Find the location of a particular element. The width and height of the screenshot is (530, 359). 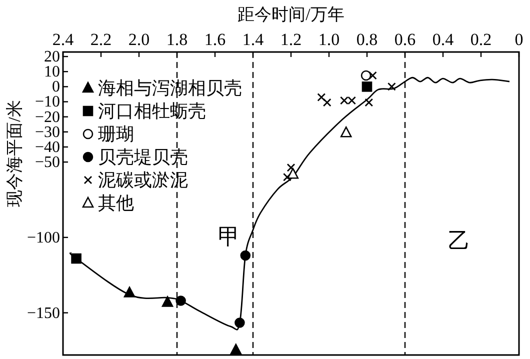

y-tick-label: 0 is located at coordinates (56, 87).